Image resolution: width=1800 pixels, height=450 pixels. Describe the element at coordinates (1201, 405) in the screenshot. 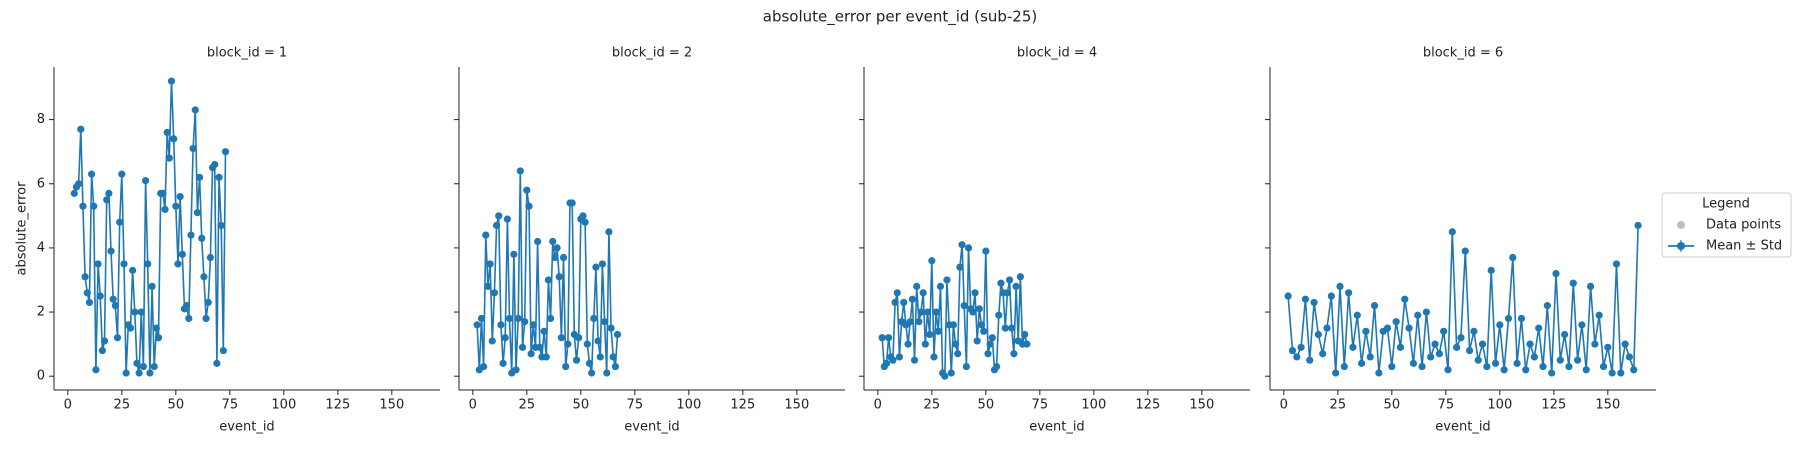

I see `x-tick-label: 150` at that location.